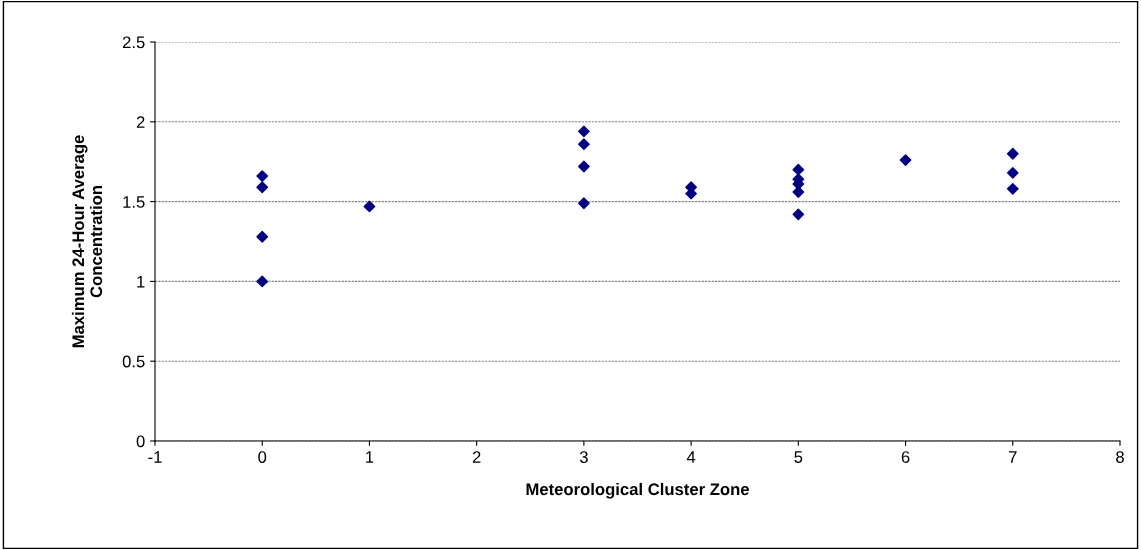 This screenshot has height=550, width=1141. Describe the element at coordinates (140, 441) in the screenshot. I see `y-tick-label: 0` at that location.